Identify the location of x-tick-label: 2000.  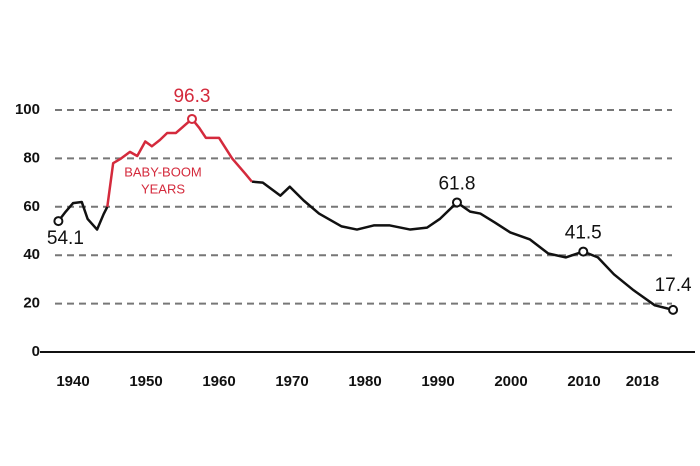
(510, 381).